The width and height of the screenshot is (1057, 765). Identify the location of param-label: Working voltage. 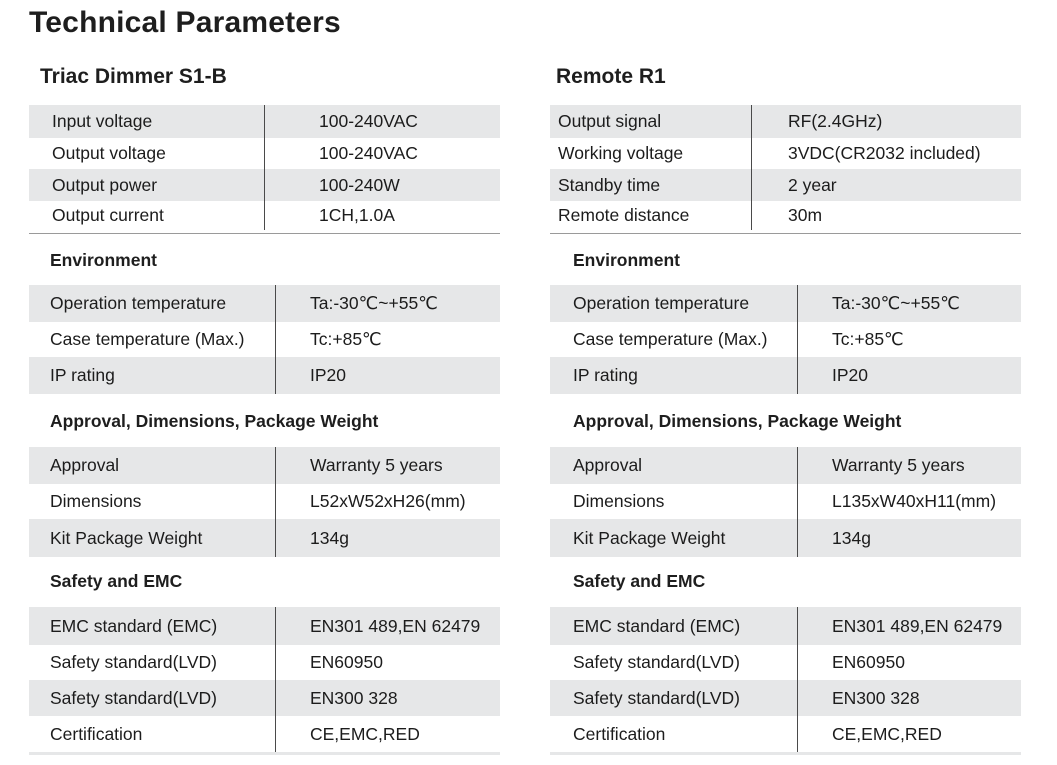
(621, 153).